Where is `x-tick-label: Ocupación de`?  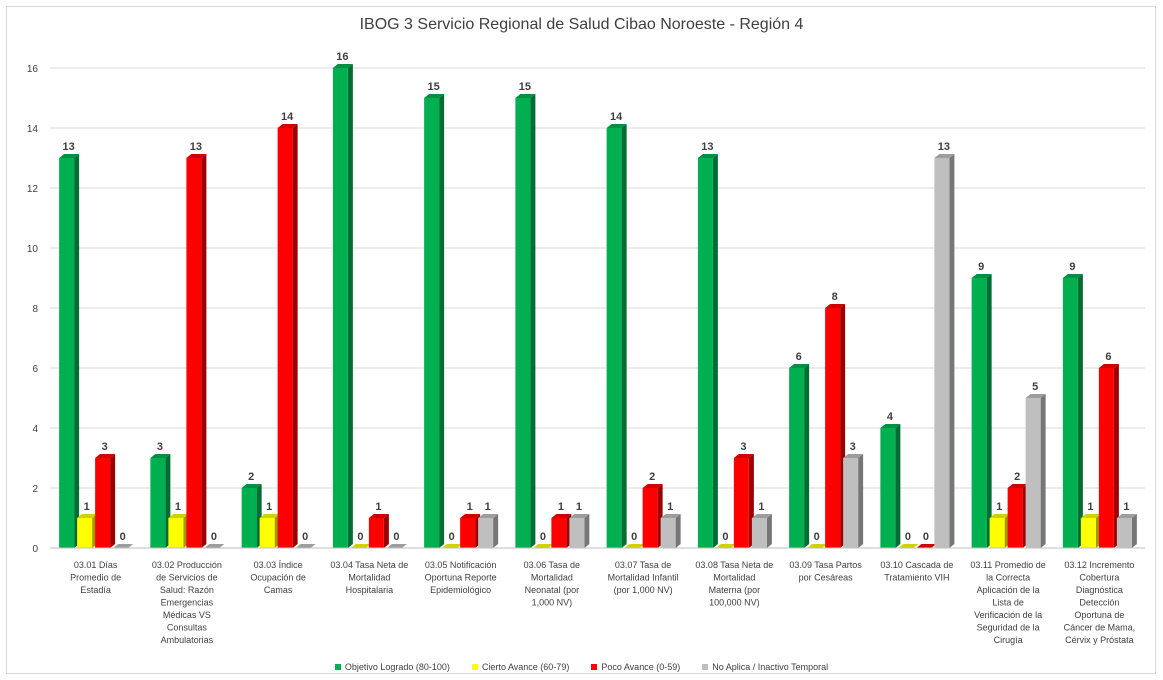
x-tick-label: Ocupación de is located at coordinates (278, 578).